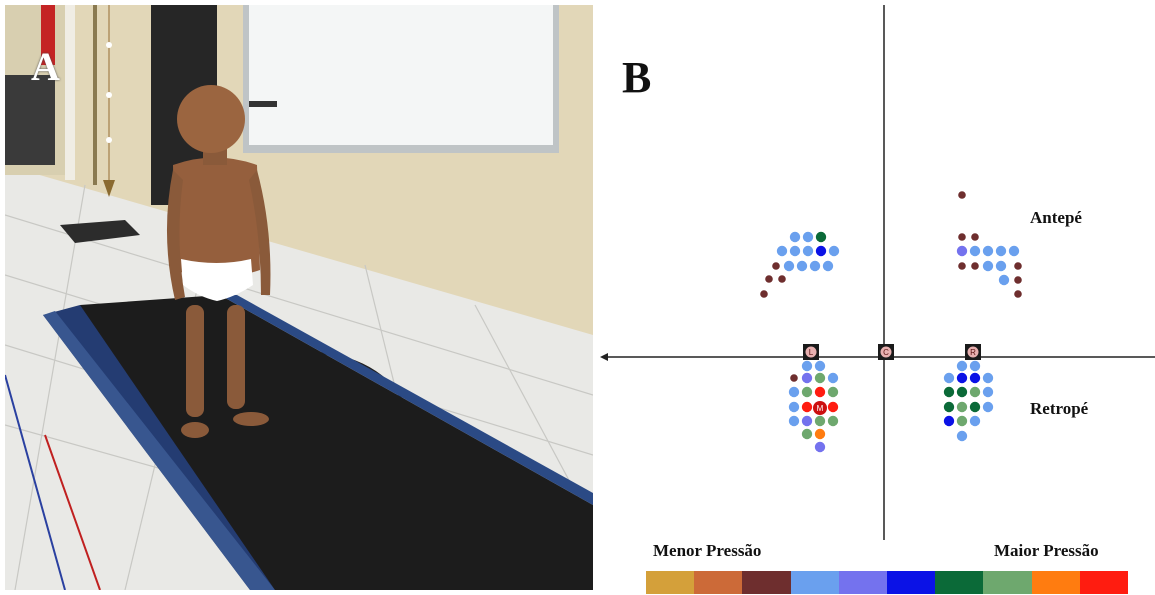 This screenshot has width=1155, height=595. What do you see at coordinates (1056, 217) in the screenshot?
I see `forefoot-label: Antepé` at bounding box center [1056, 217].